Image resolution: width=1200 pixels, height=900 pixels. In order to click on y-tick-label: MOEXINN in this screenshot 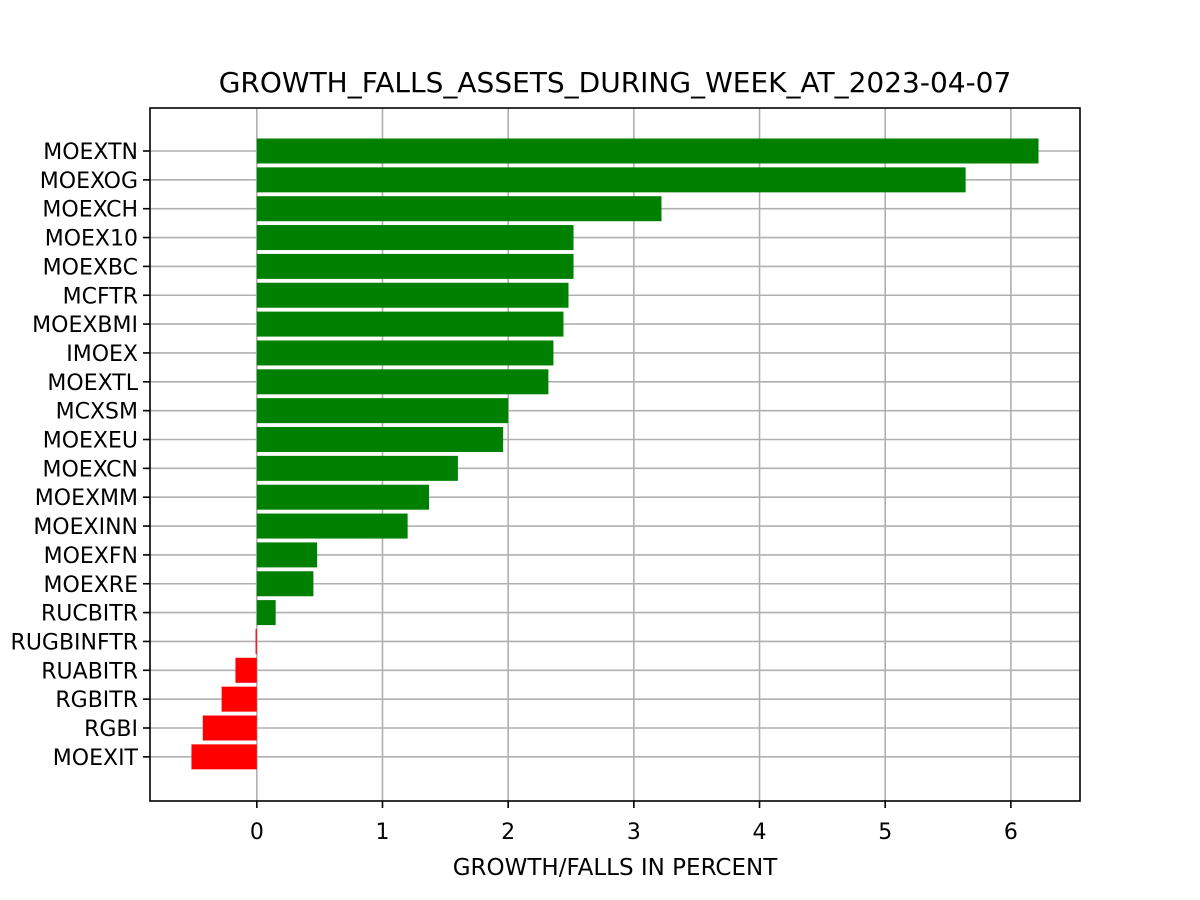, I will do `click(85, 527)`.